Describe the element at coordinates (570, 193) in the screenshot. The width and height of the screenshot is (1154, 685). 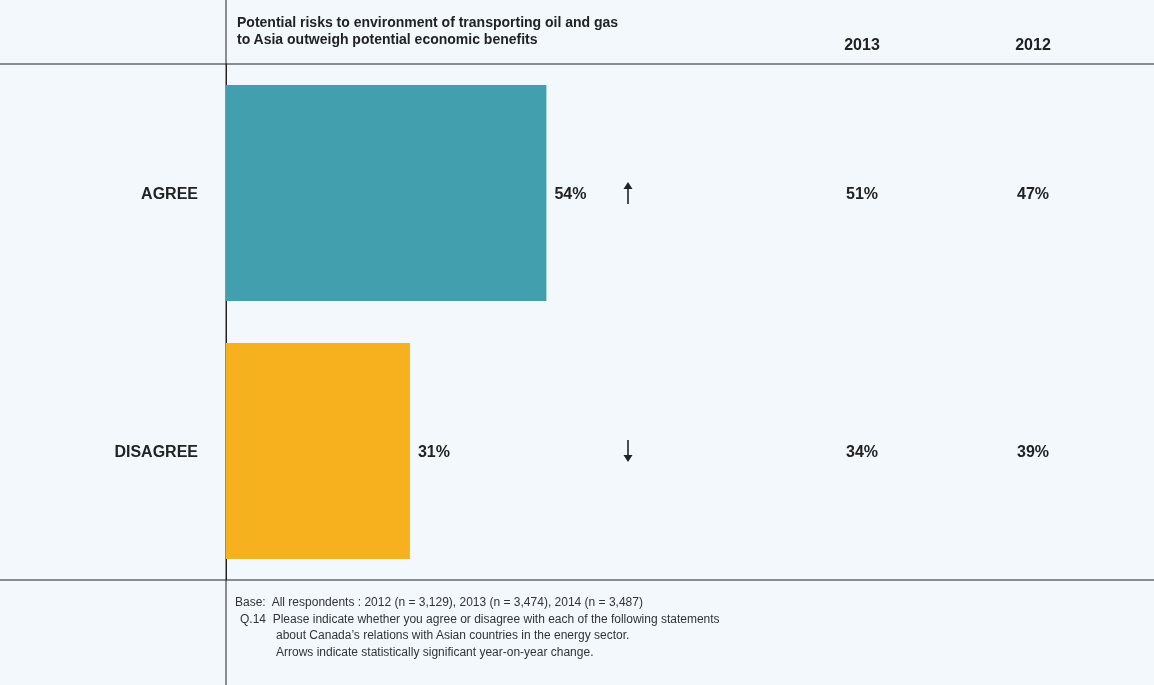
I see `data-label: 54%` at that location.